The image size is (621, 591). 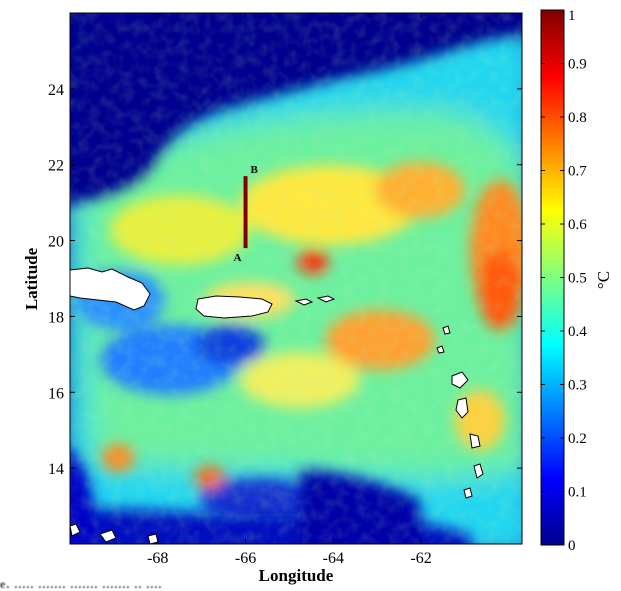 What do you see at coordinates (56, 317) in the screenshot?
I see `y-tick-label: 18` at bounding box center [56, 317].